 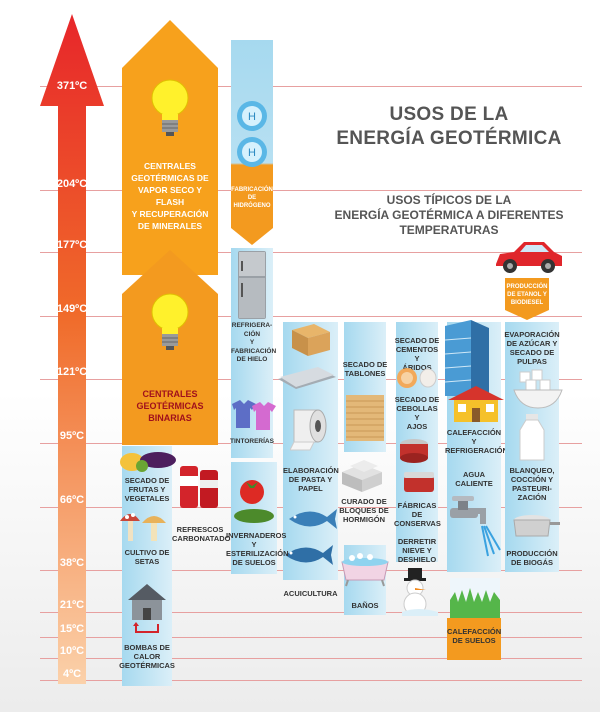 What do you see at coordinates (204, 534) in the screenshot?
I see `soft-drinks-label: REFRESCOS CARBONATADOS` at bounding box center [204, 534].